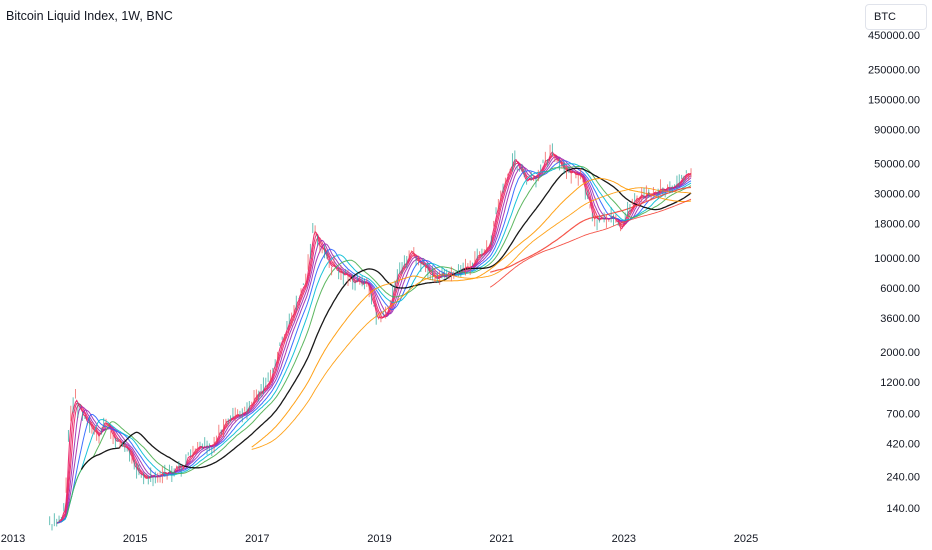  What do you see at coordinates (894, 70) in the screenshot?
I see `y-tick-label: 250000.00` at bounding box center [894, 70].